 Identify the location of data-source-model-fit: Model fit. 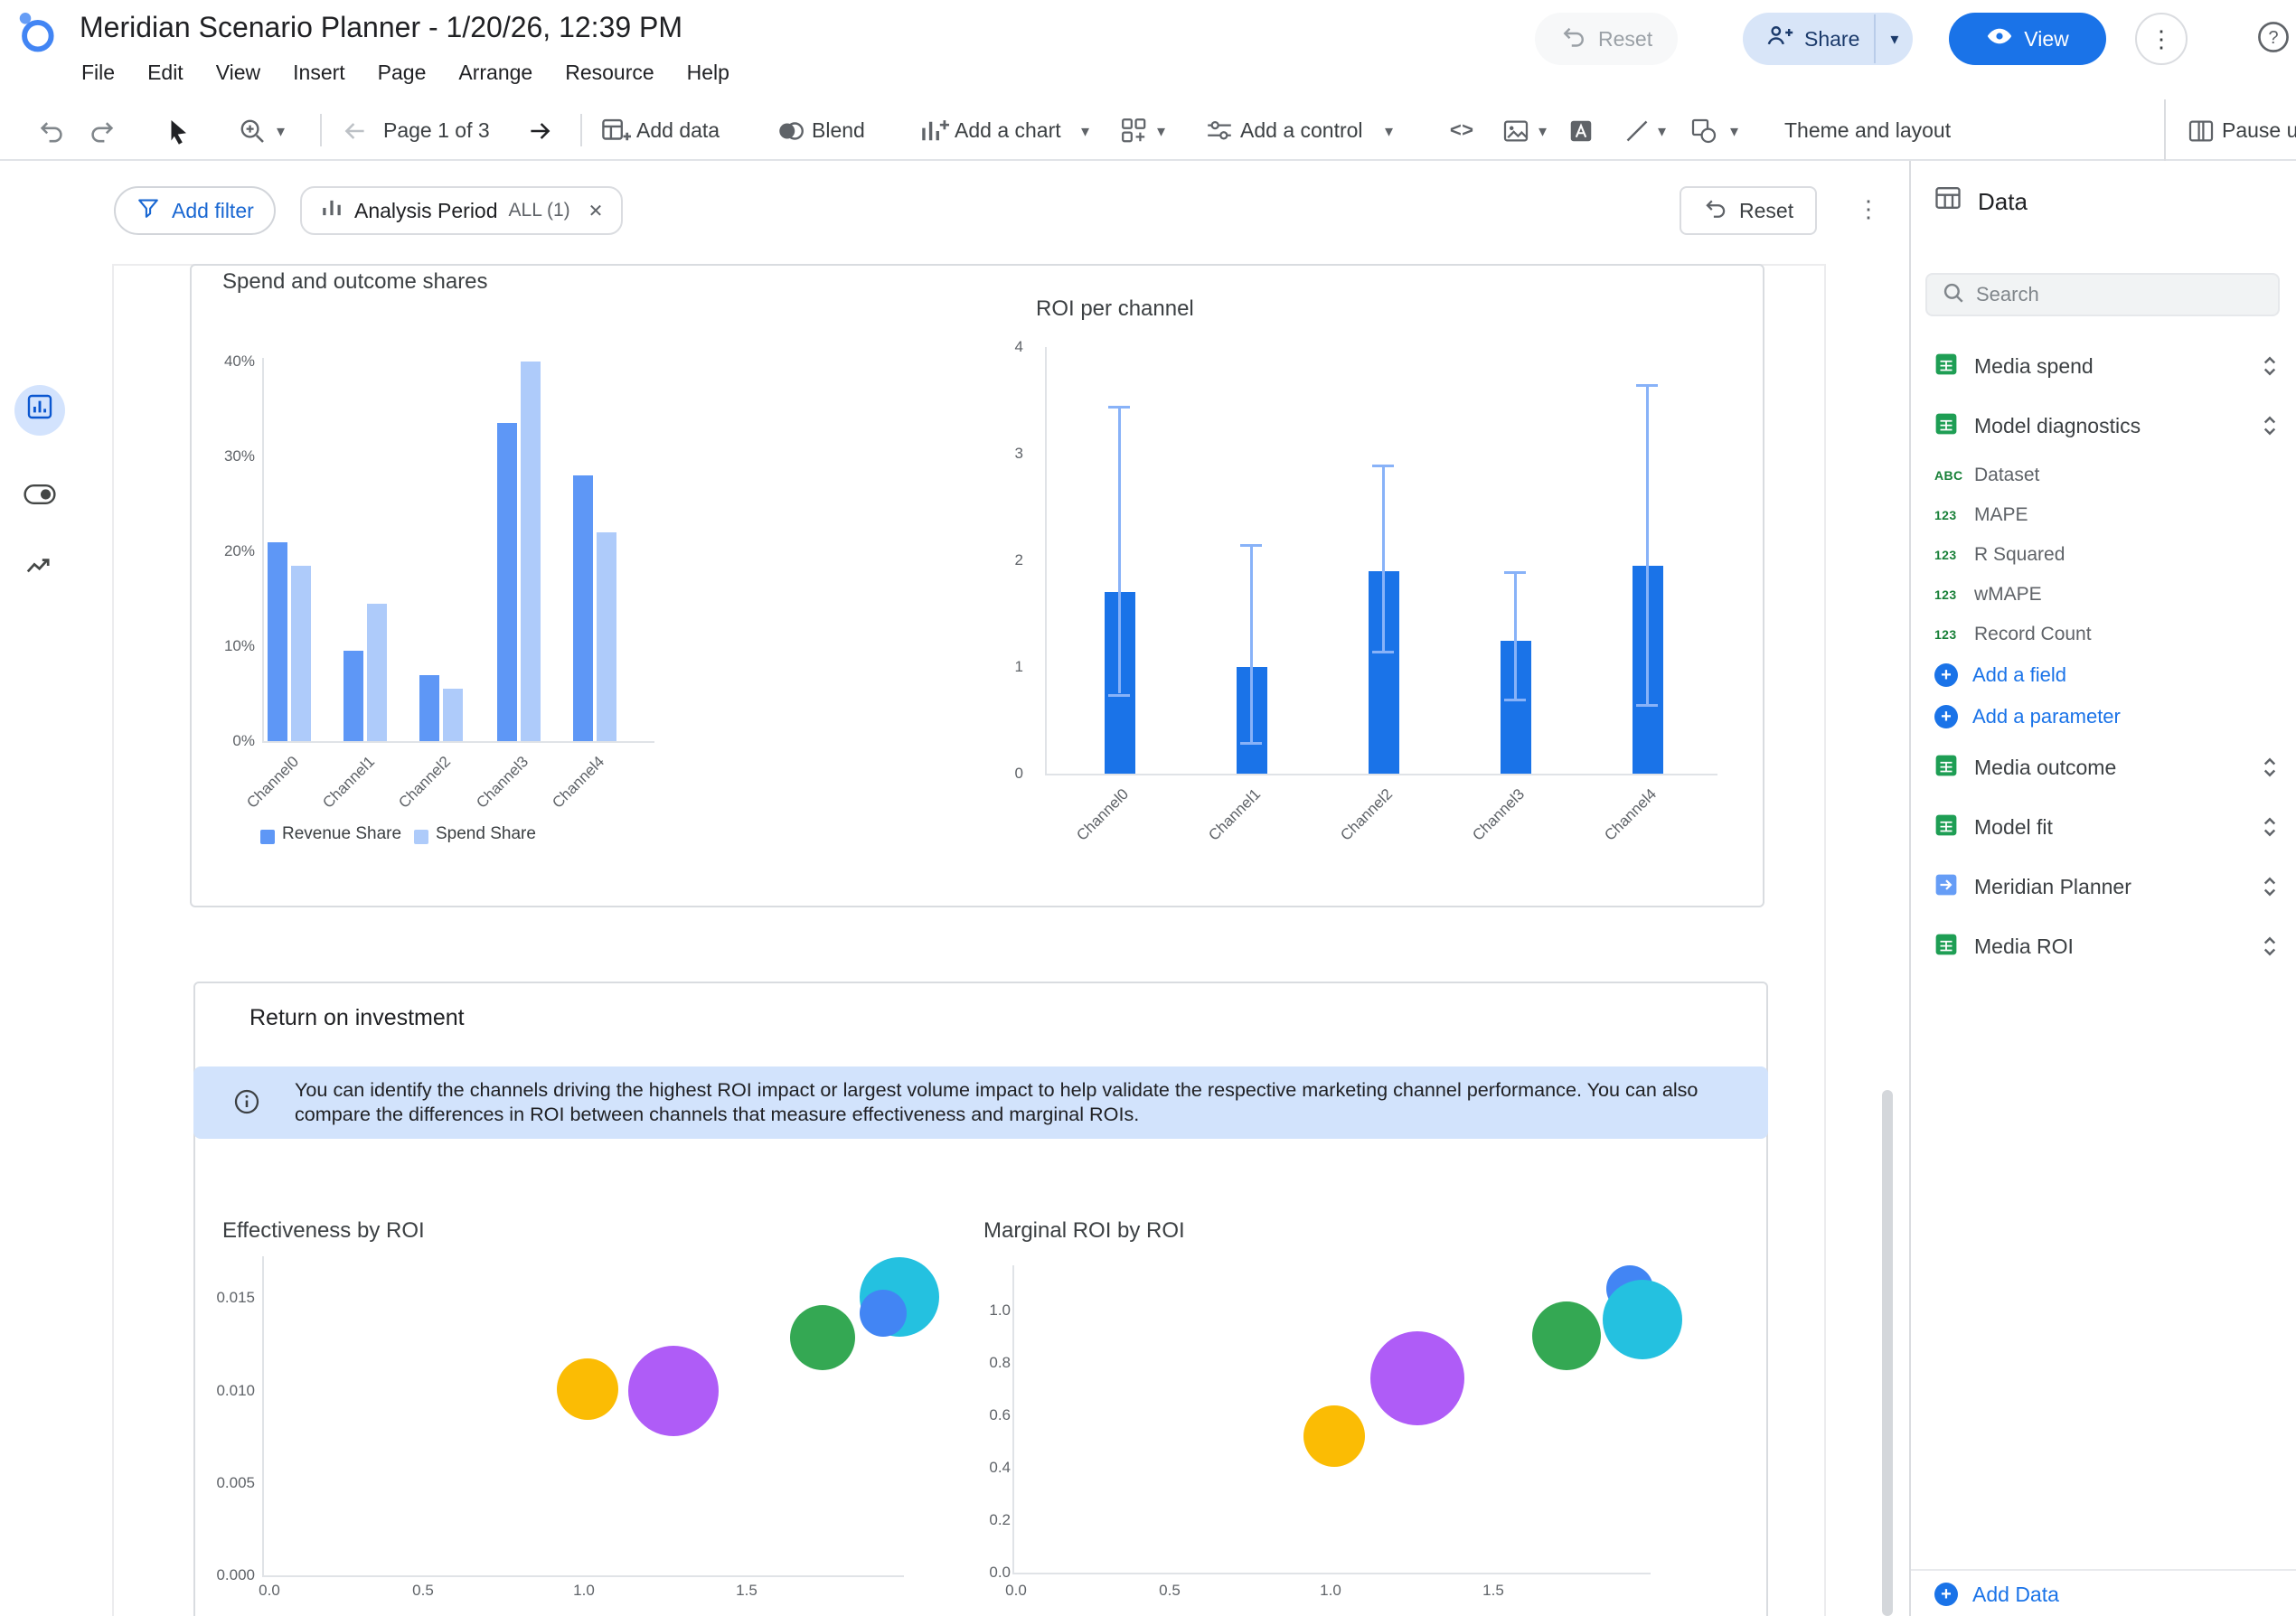
(2103, 827).